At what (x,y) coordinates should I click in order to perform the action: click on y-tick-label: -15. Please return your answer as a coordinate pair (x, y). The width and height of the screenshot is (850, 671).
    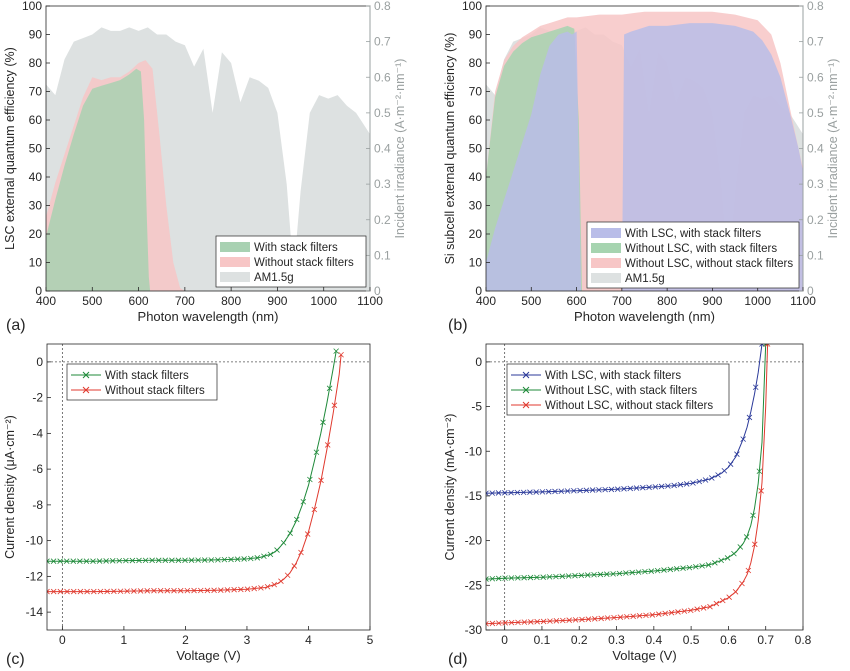
    Looking at the image, I should click on (474, 496).